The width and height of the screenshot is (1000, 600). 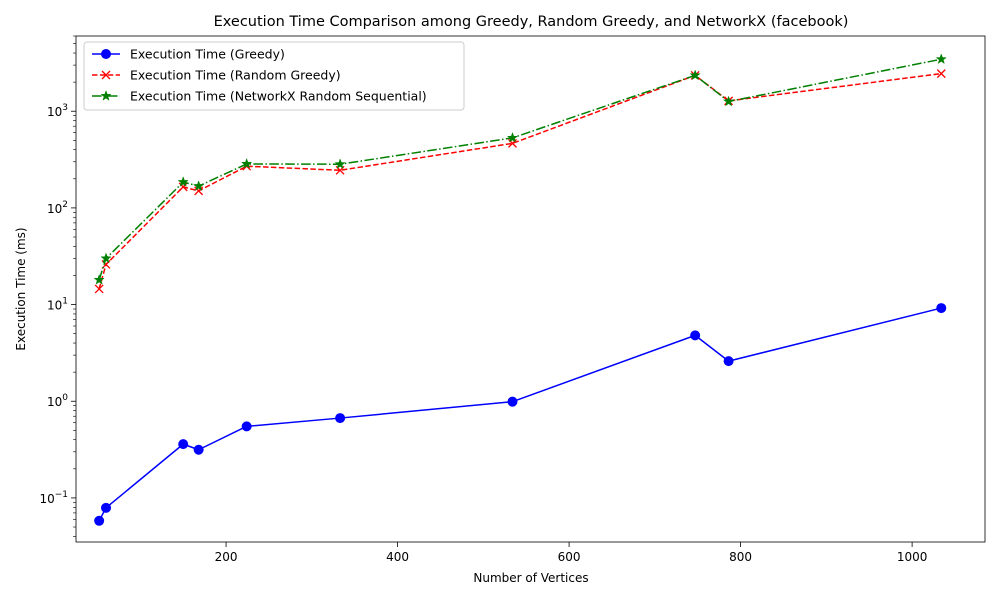 I want to click on legend-item: Execution Time (Random Greedy), so click(x=216, y=75).